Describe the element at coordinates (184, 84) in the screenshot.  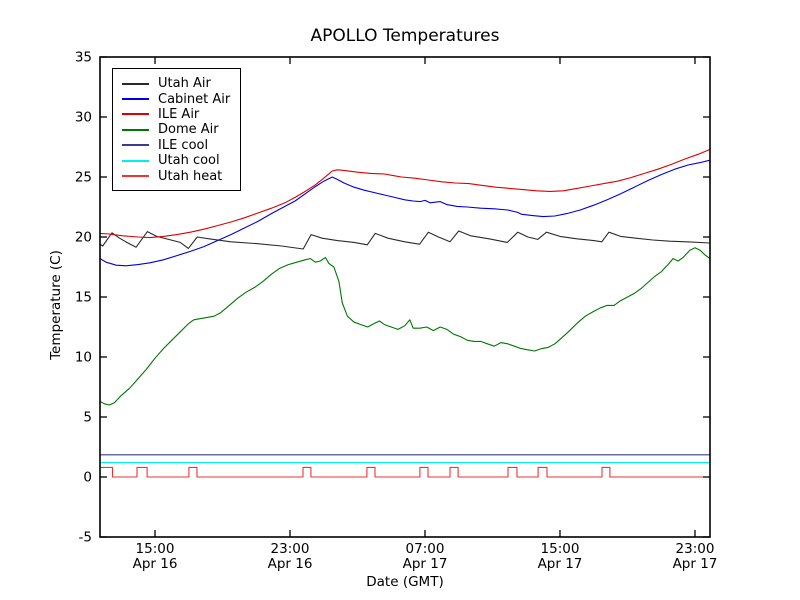
I see `legend-label: Utah Air` at that location.